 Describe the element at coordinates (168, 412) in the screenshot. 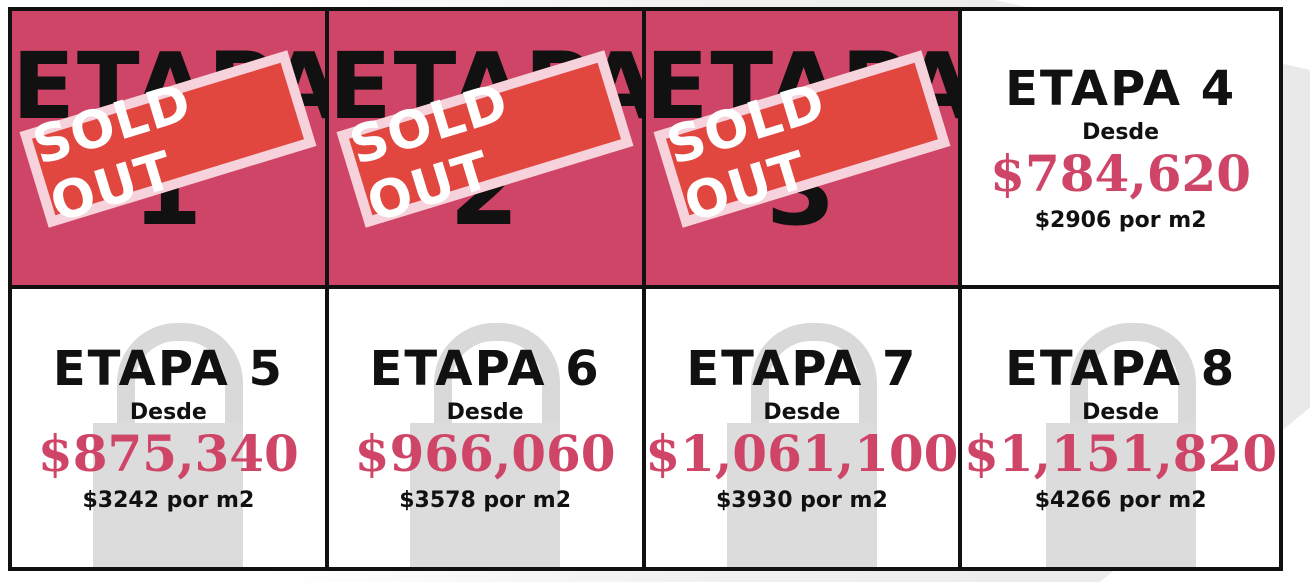

I see `etapa-5-desde: Desde` at that location.